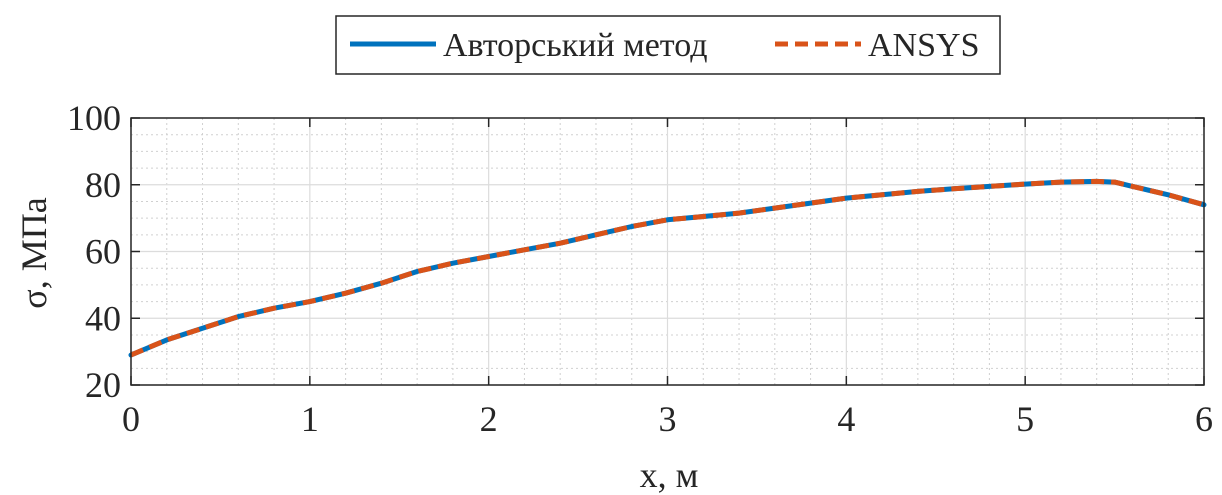 The image size is (1222, 495). Describe the element at coordinates (846, 419) in the screenshot. I see `x-tick-label: 4` at that location.